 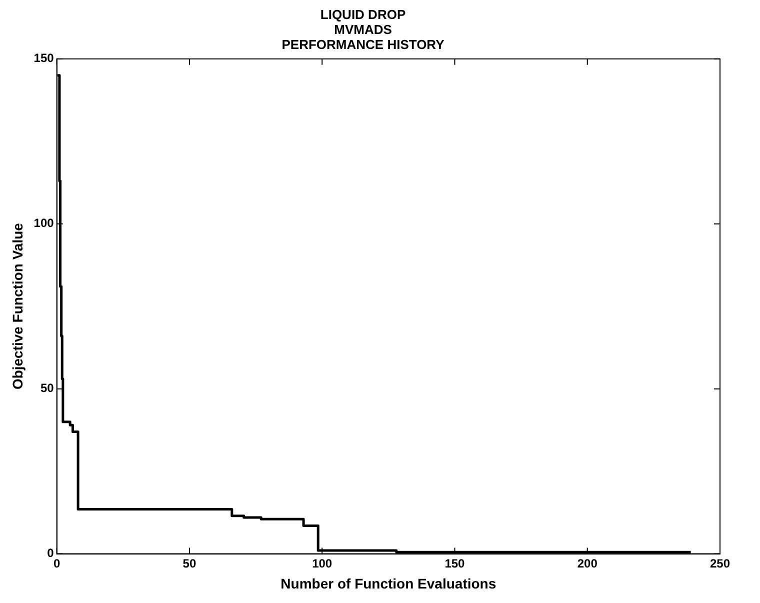 I want to click on x-tick-label: 150, so click(x=455, y=563).